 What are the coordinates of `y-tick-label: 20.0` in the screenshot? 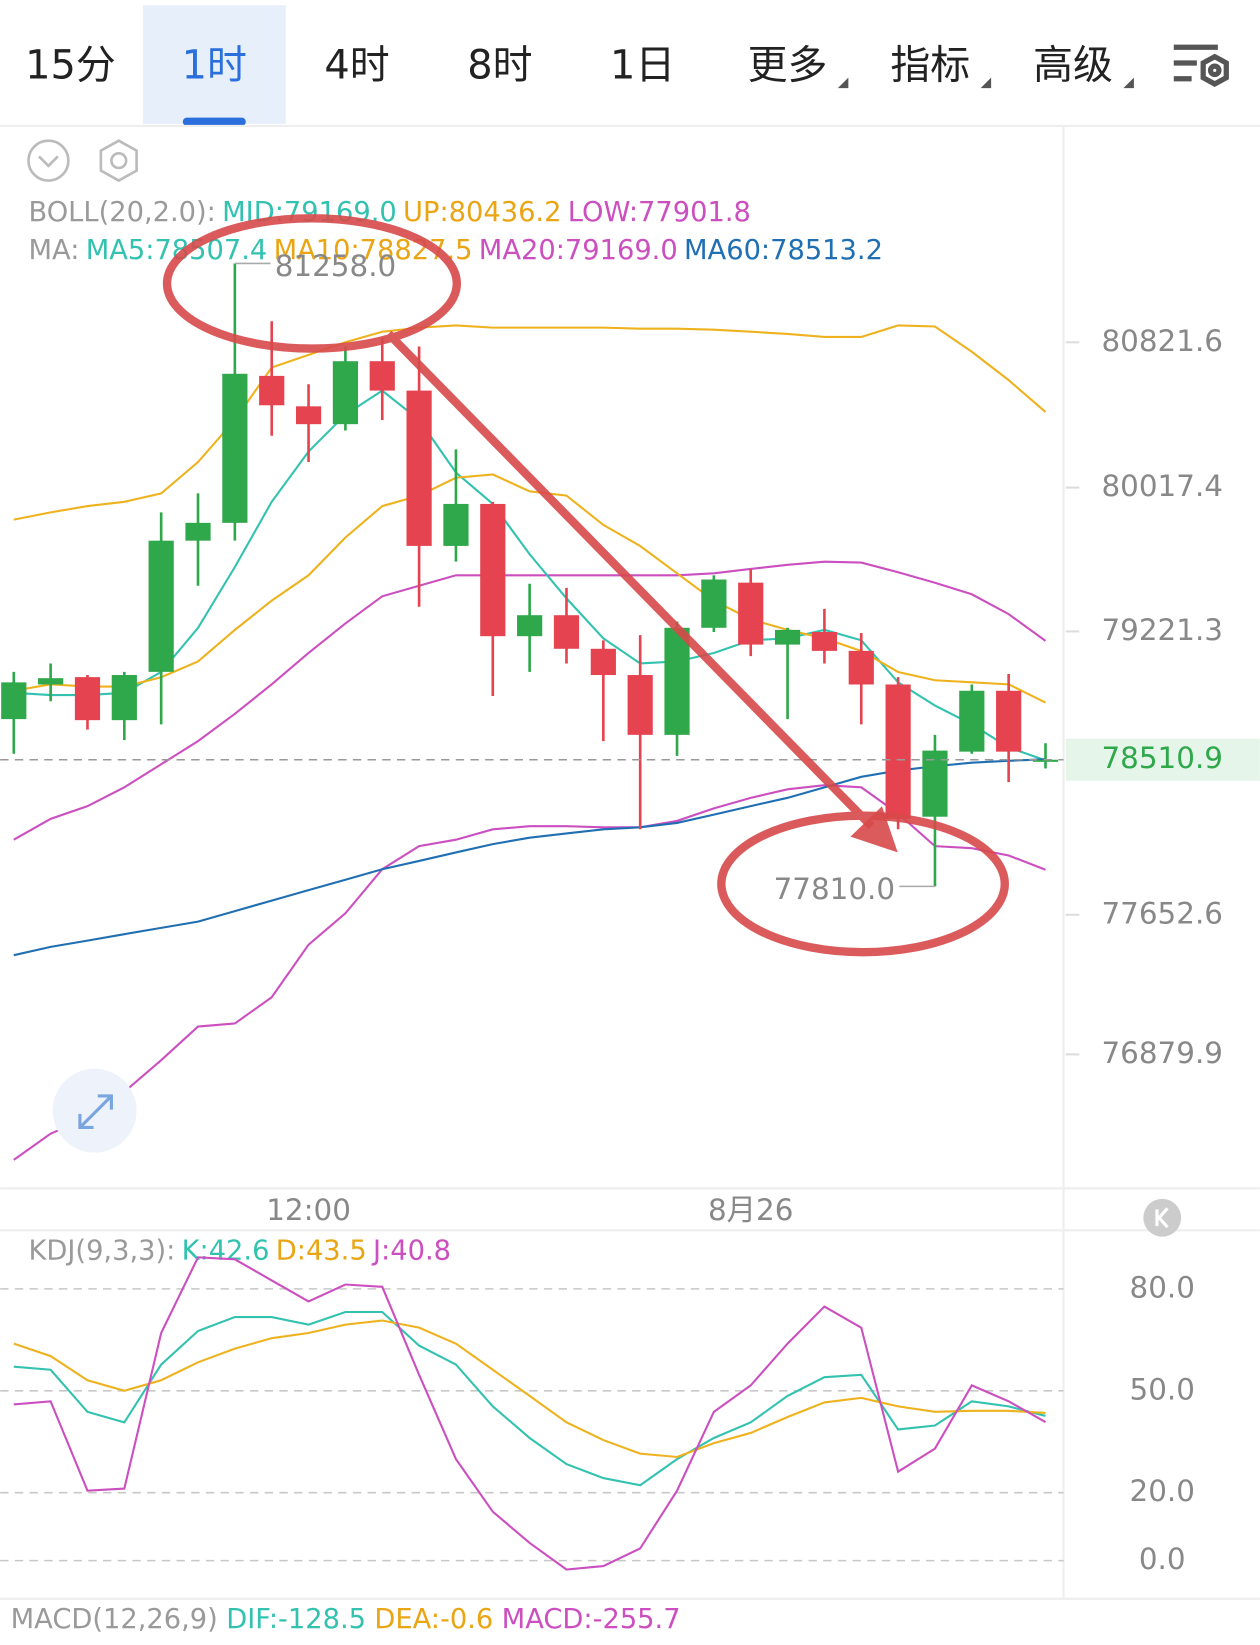 It's located at (1162, 1491).